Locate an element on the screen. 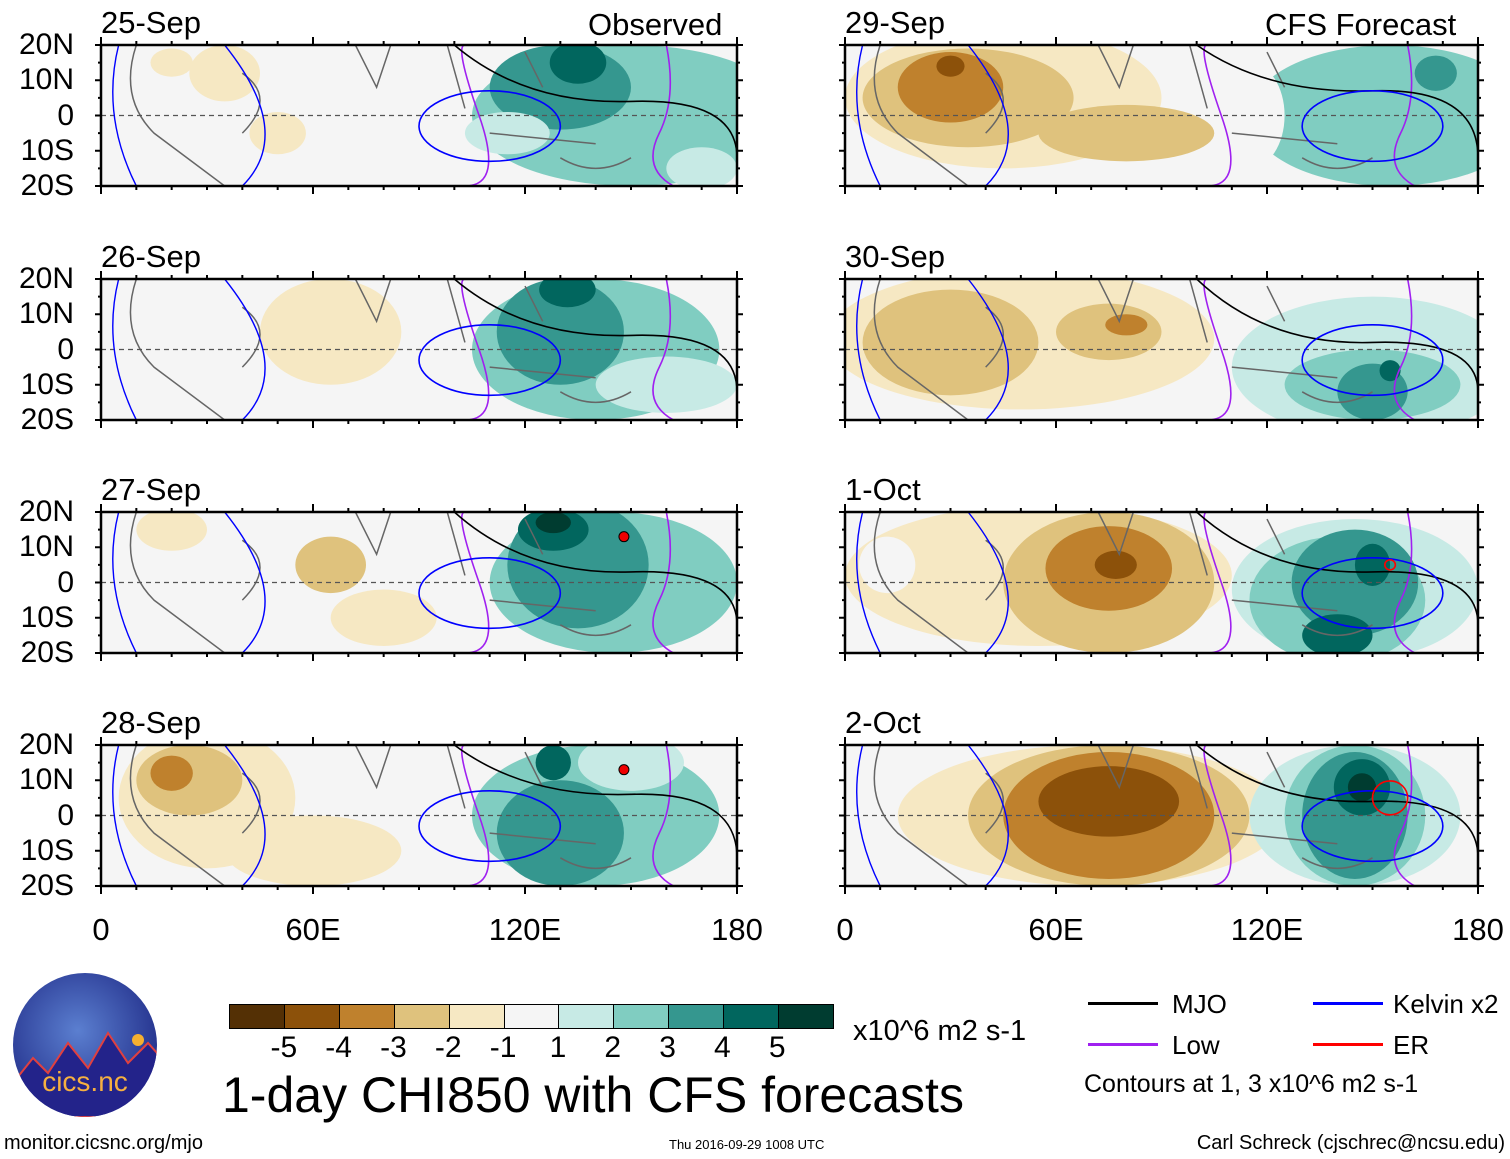 The height and width of the screenshot is (1159, 1510). contour-note: Contours at 1, 3 x10^6 m2 s-1 is located at coordinates (1251, 1084).